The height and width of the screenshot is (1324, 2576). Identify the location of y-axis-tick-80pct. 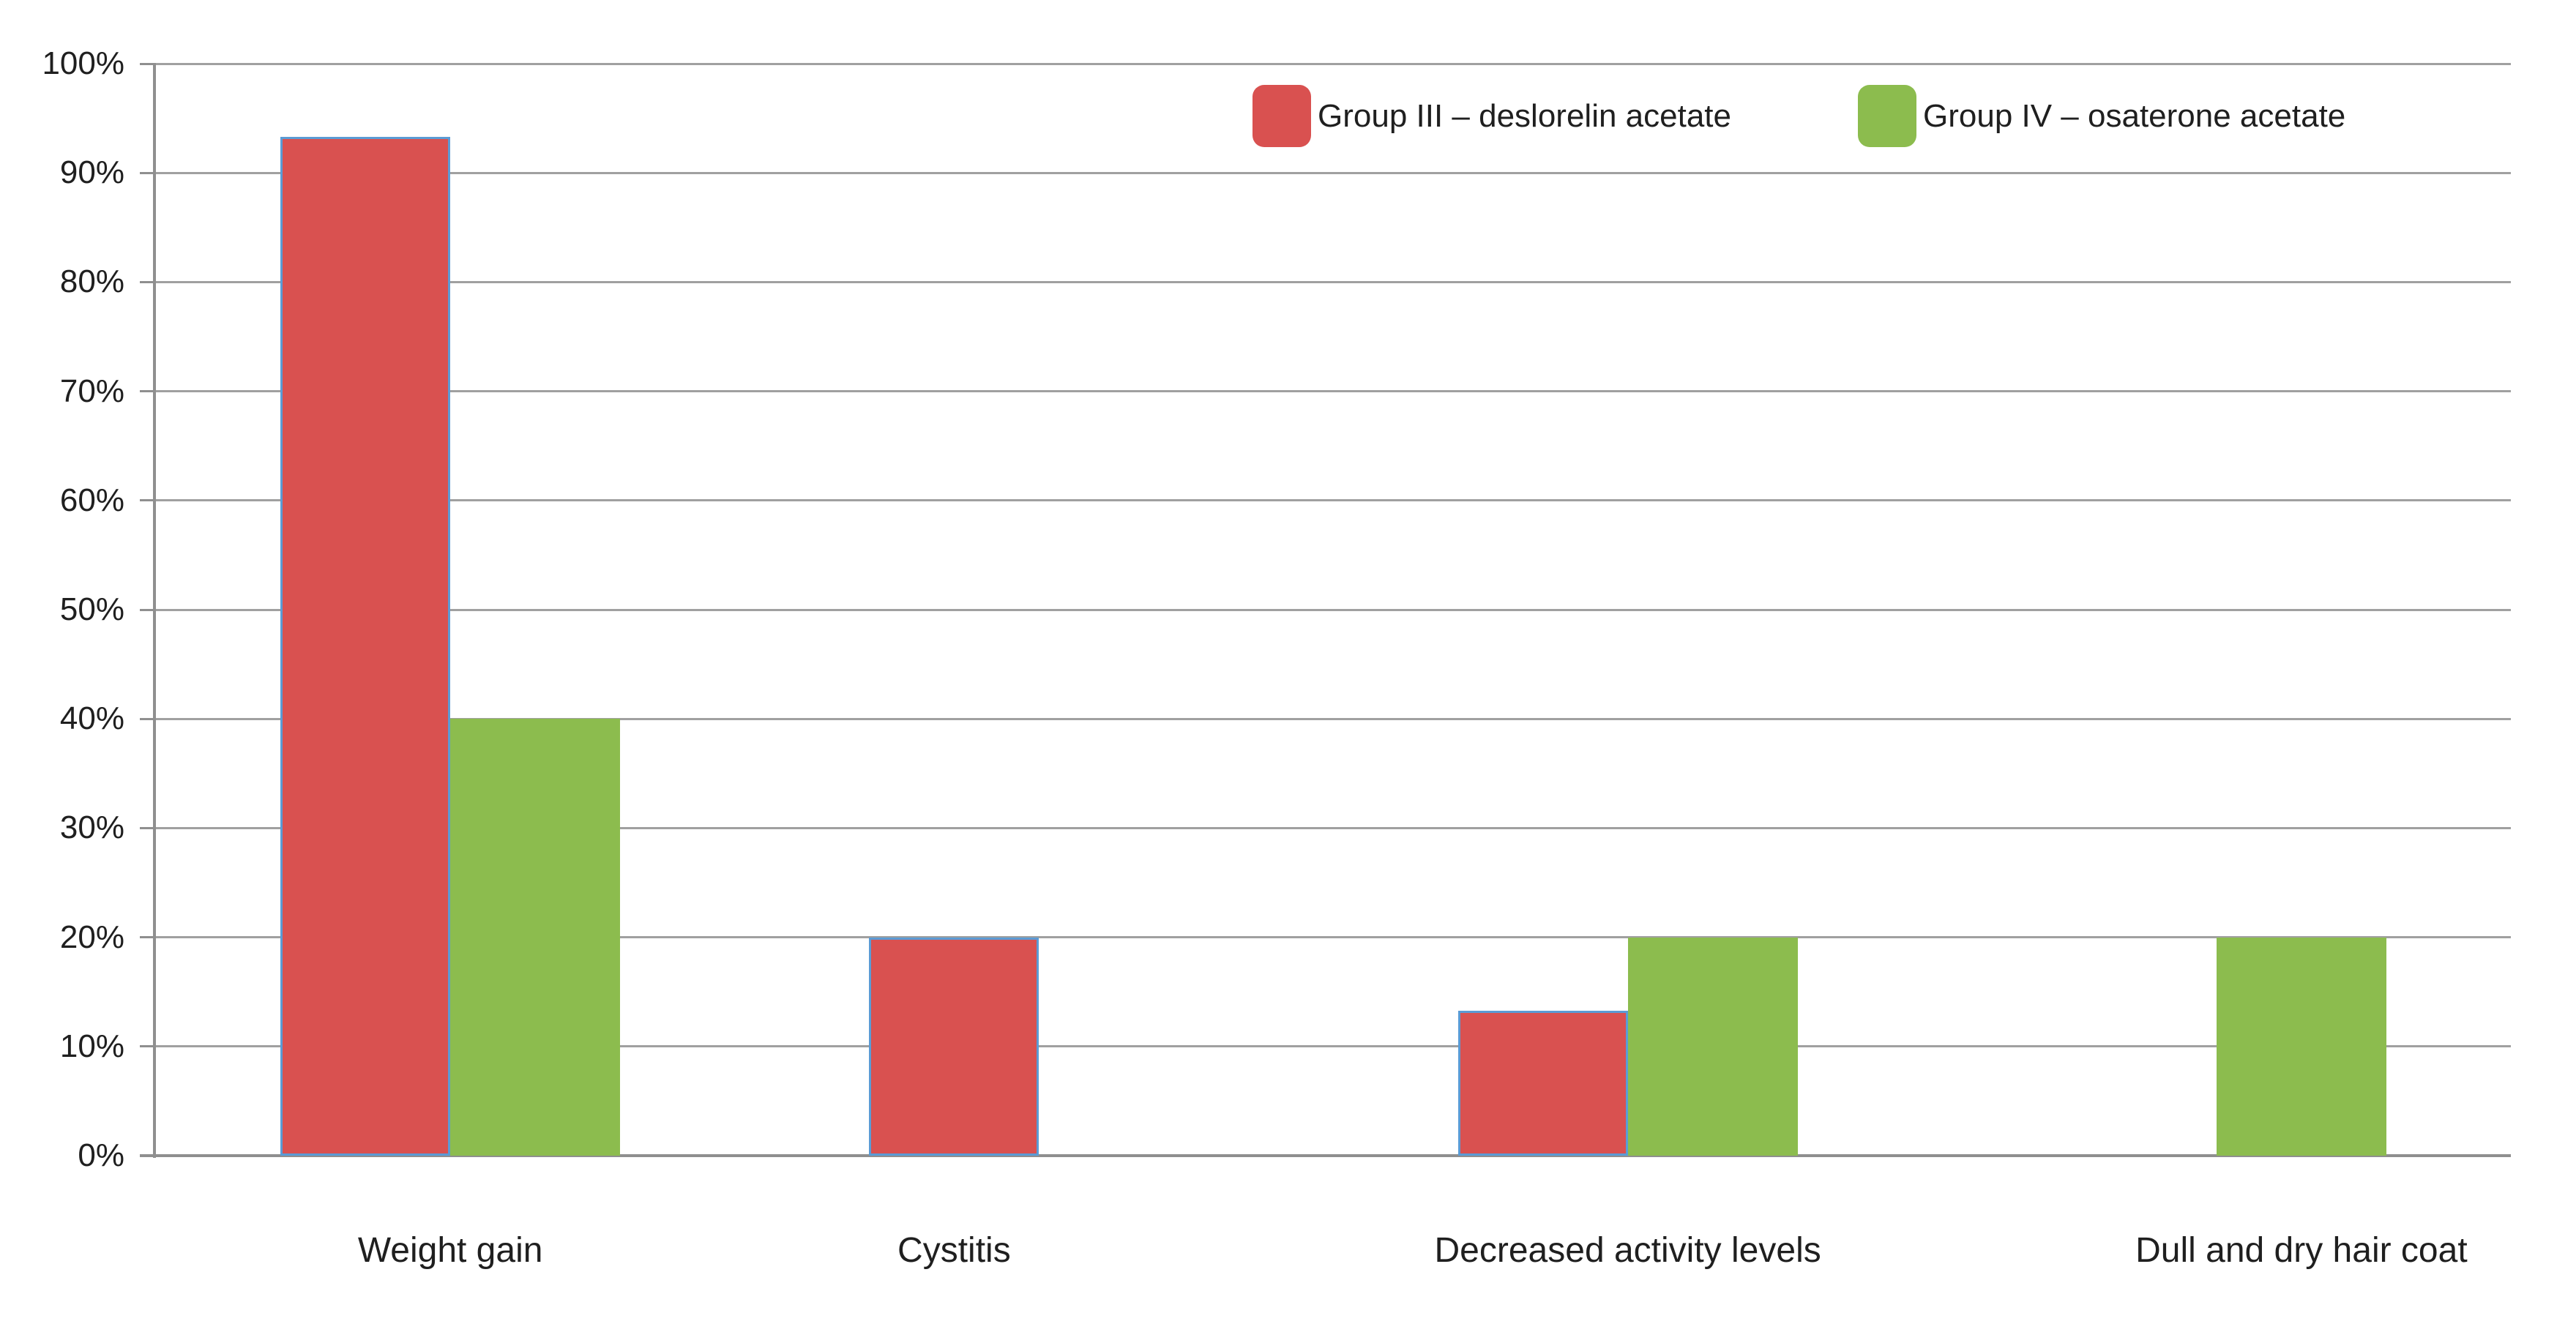
(148, 281).